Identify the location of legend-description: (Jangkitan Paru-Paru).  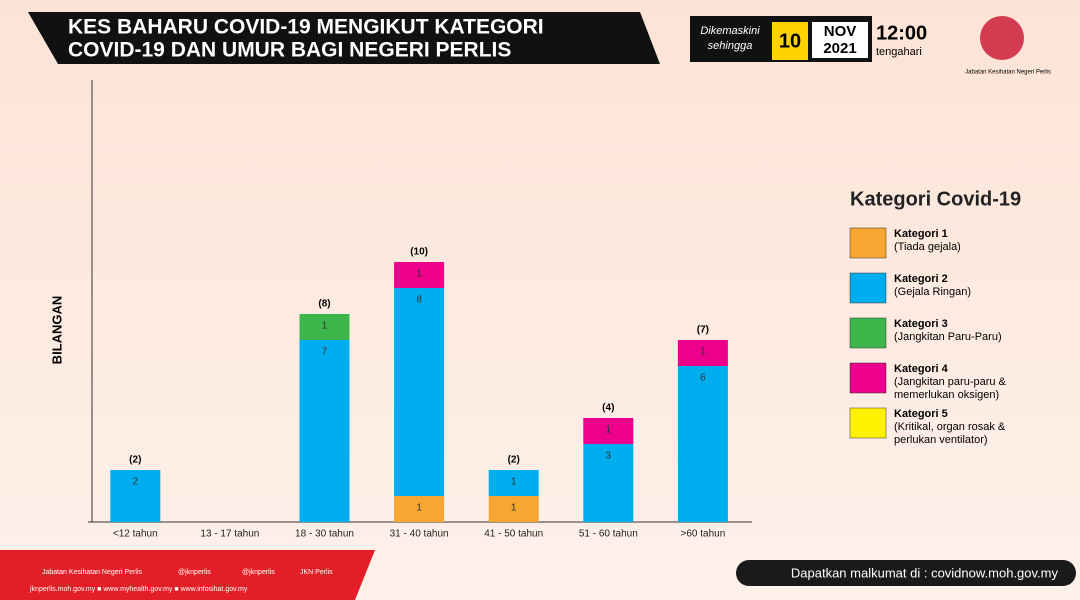
(948, 337).